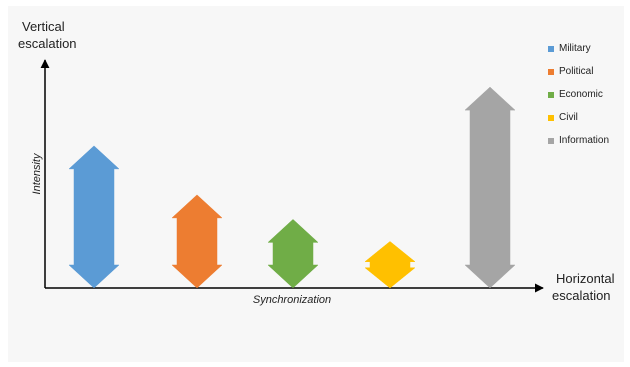  I want to click on legend-item-information: Information, so click(588, 140).